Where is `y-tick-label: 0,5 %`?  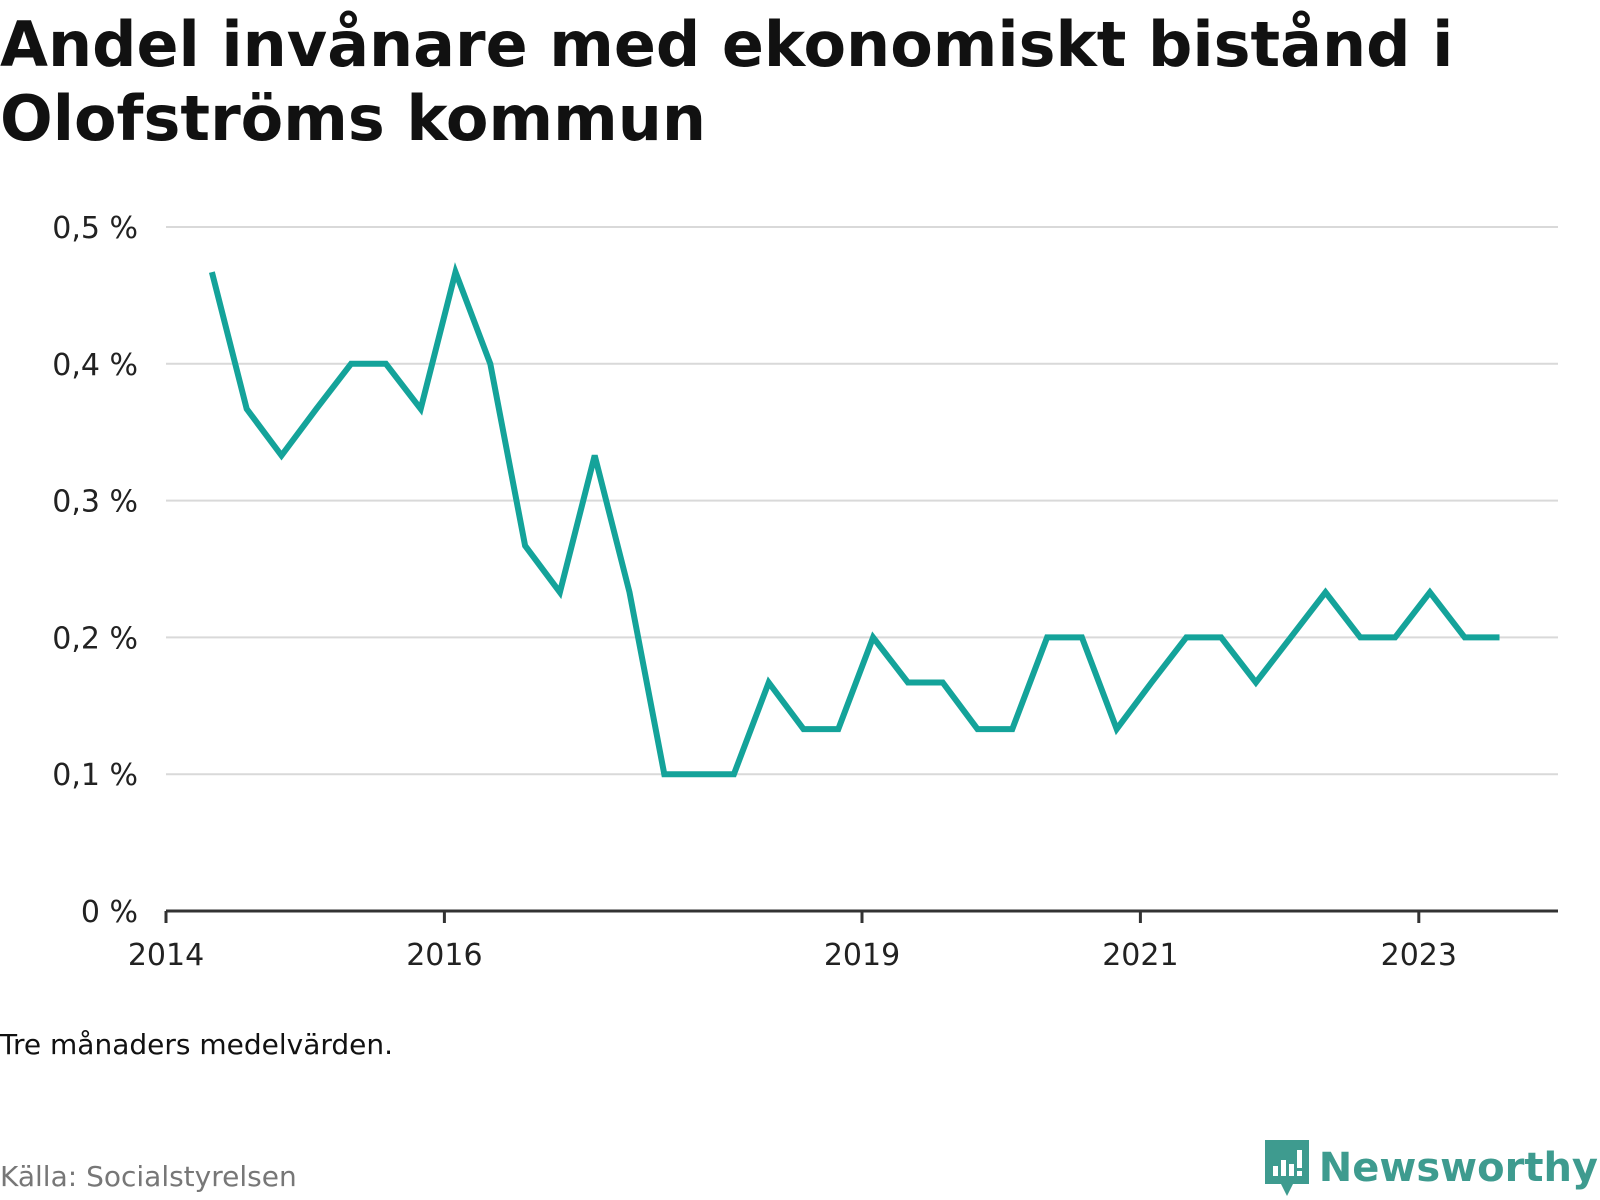 y-tick-label: 0,5 % is located at coordinates (95, 228).